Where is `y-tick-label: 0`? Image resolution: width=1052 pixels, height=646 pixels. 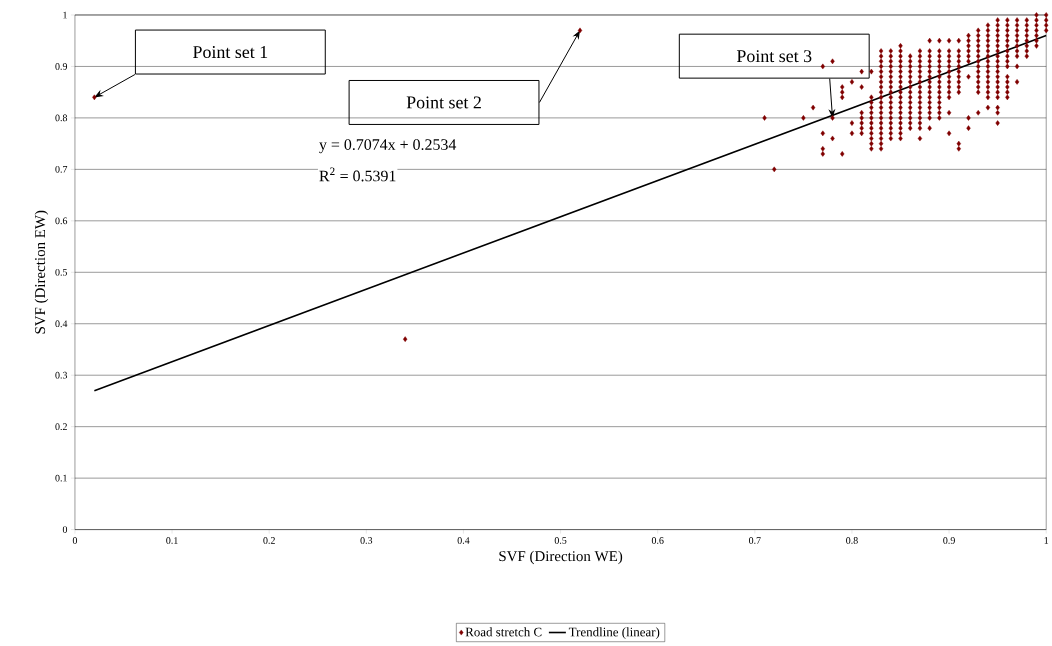
y-tick-label: 0 is located at coordinates (65, 530).